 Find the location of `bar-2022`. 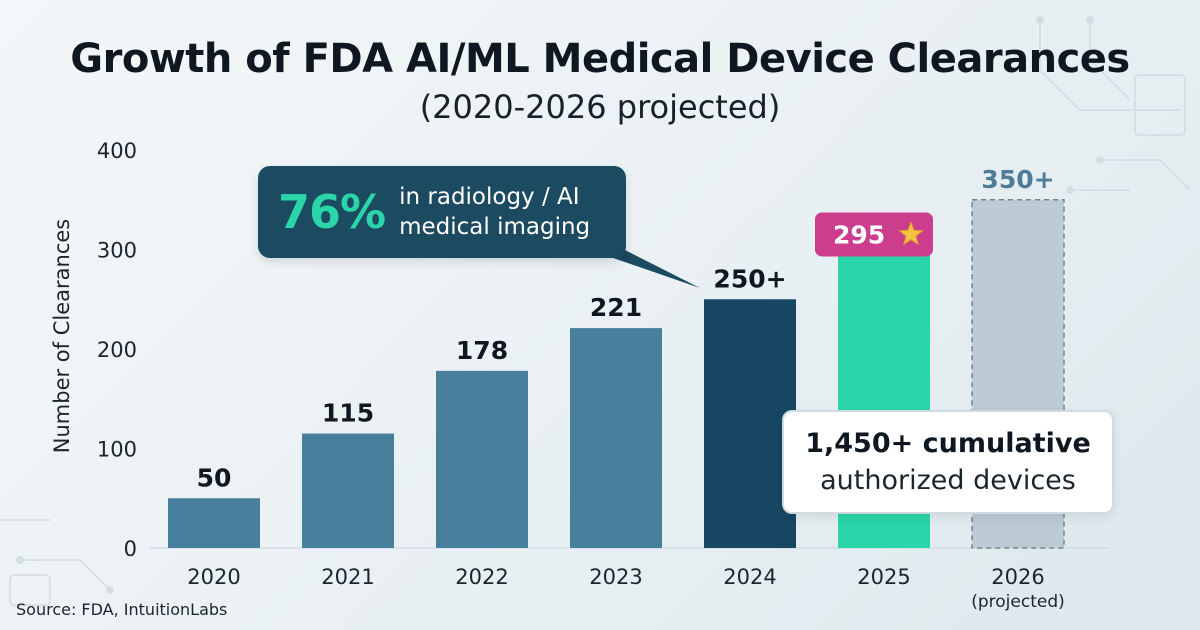

bar-2022 is located at coordinates (482, 459).